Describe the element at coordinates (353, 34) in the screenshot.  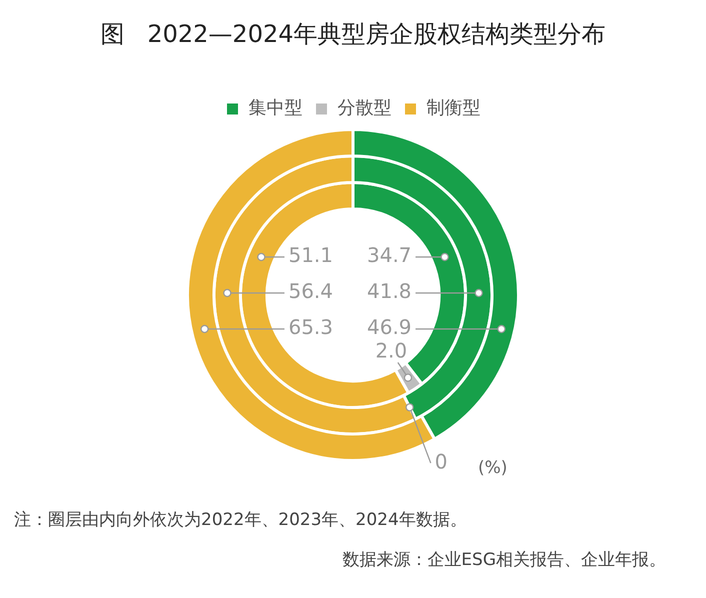
I see `chart-title: 图 2022—2024年典型房企股权结构类型分布` at that location.